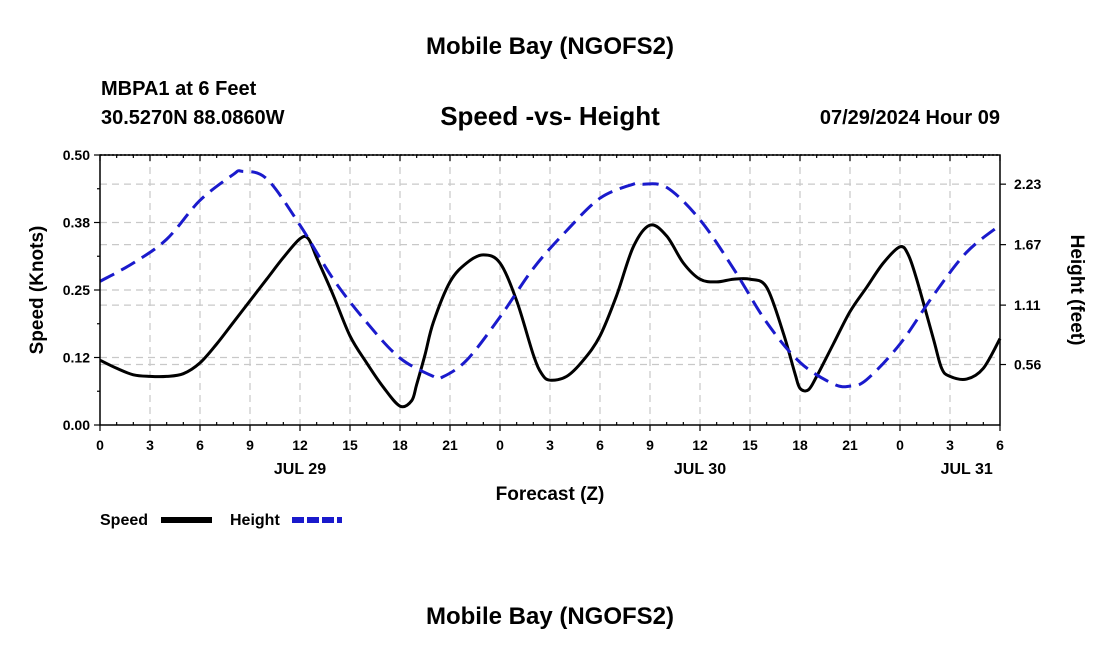  What do you see at coordinates (300, 469) in the screenshot?
I see `date-label: JUL 29` at bounding box center [300, 469].